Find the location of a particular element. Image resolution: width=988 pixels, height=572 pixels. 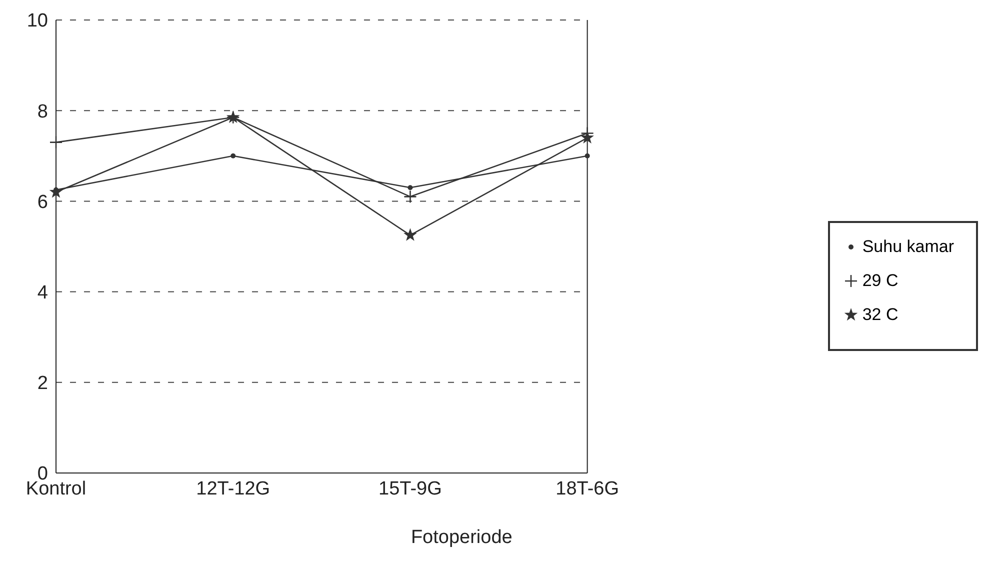

legend-label: 32 C is located at coordinates (880, 314).